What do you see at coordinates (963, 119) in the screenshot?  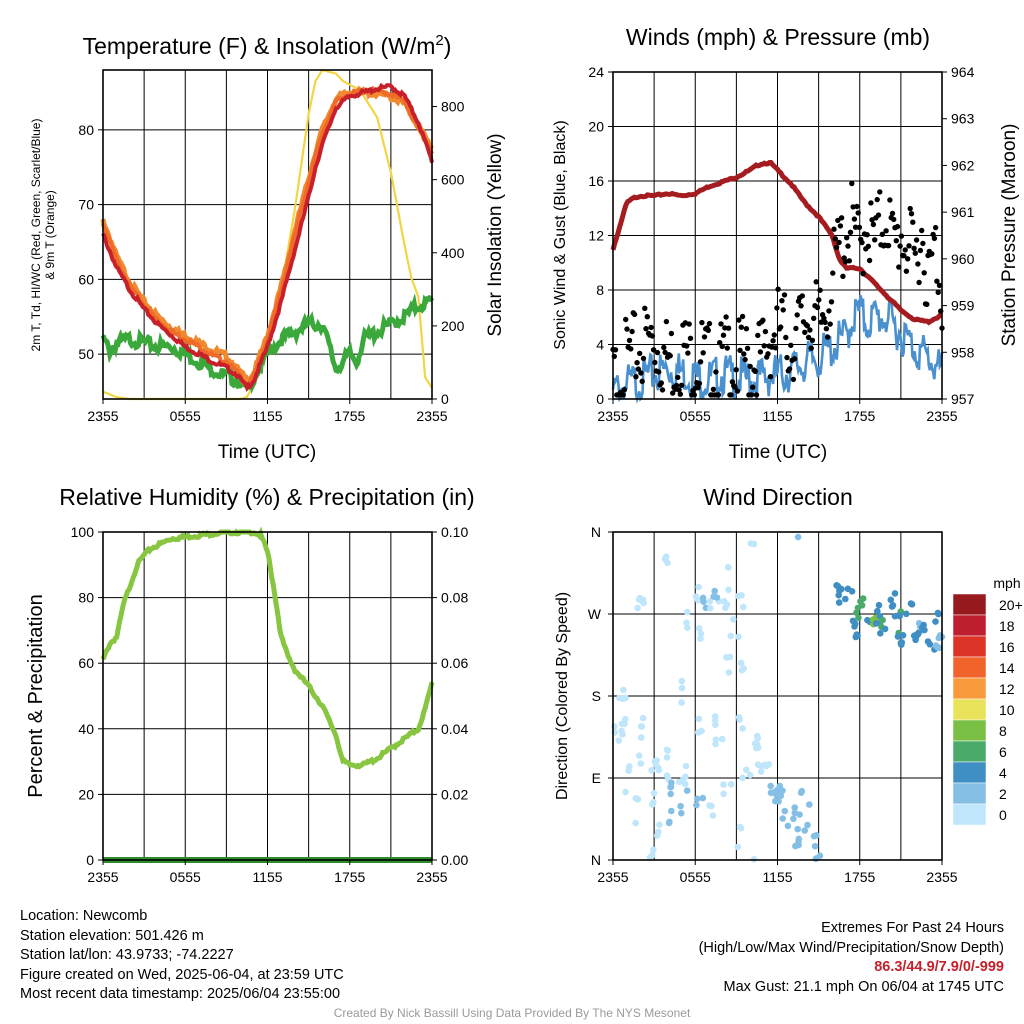 I see `y2-tick-label: 963` at bounding box center [963, 119].